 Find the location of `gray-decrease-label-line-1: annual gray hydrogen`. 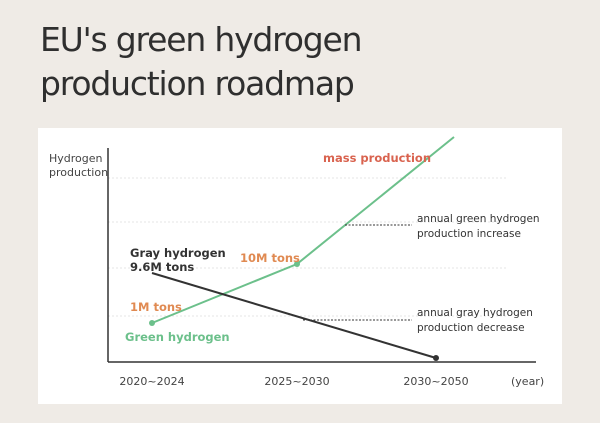

gray-decrease-label-line-1: annual gray hydrogen is located at coordinates (475, 313).